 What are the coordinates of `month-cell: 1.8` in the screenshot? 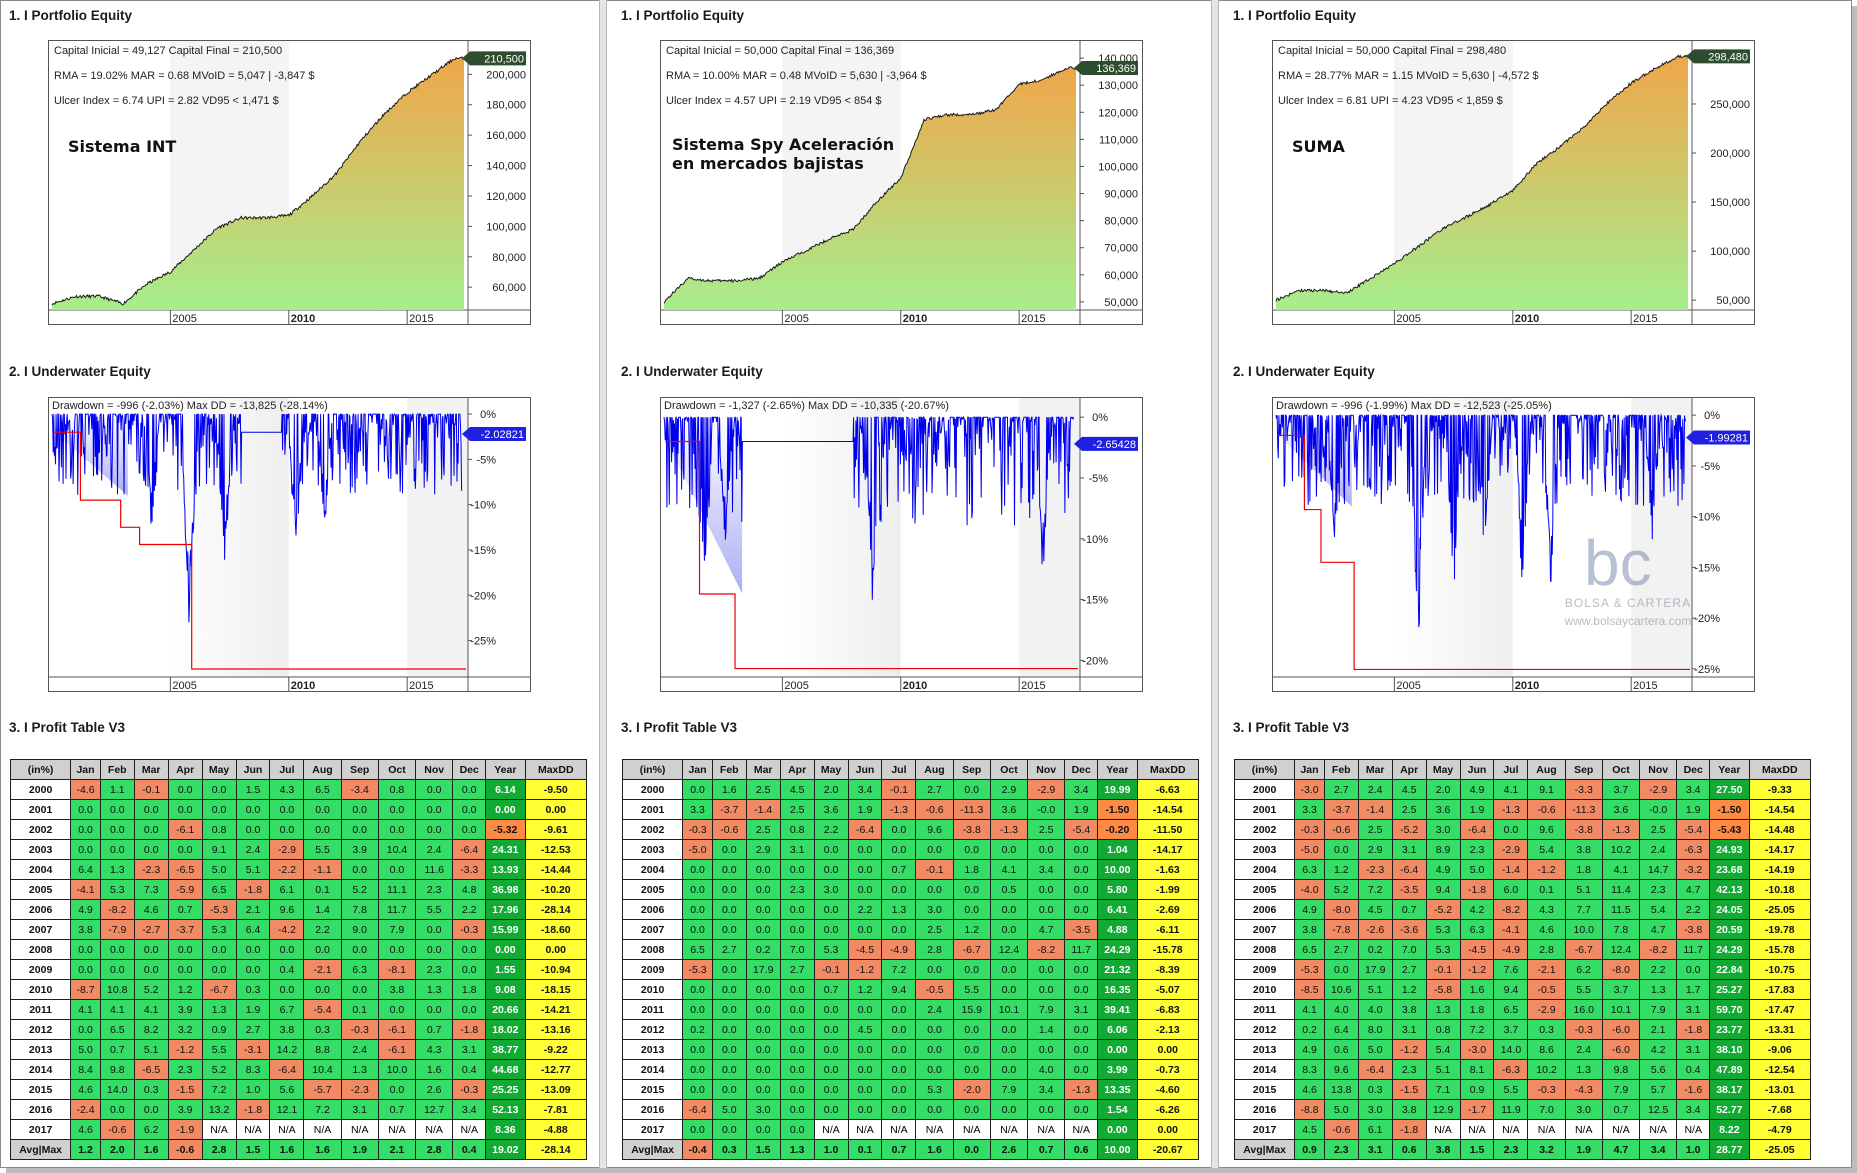 It's located at (1583, 869).